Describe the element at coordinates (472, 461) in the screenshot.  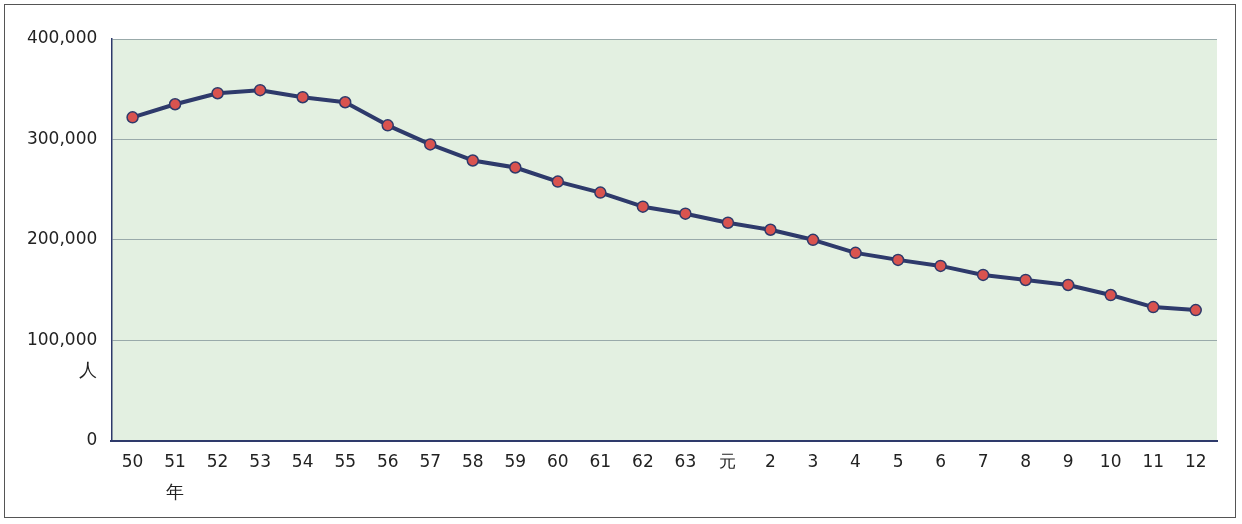
I see `x-tick-label: 58` at that location.